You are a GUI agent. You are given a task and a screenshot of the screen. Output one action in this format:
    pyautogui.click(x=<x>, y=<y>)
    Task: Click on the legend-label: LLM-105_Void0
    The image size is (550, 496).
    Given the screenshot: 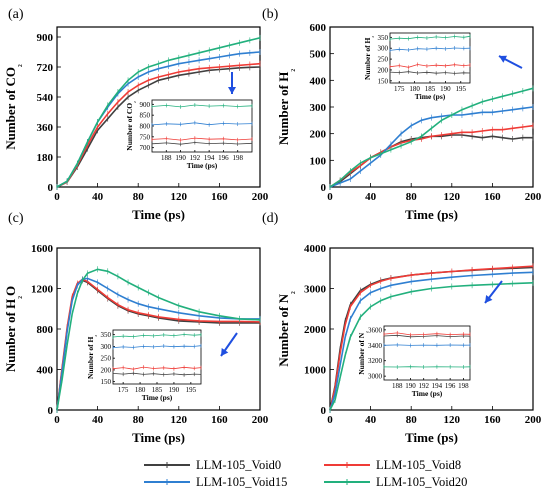 What is the action you would take?
    pyautogui.click(x=238, y=465)
    